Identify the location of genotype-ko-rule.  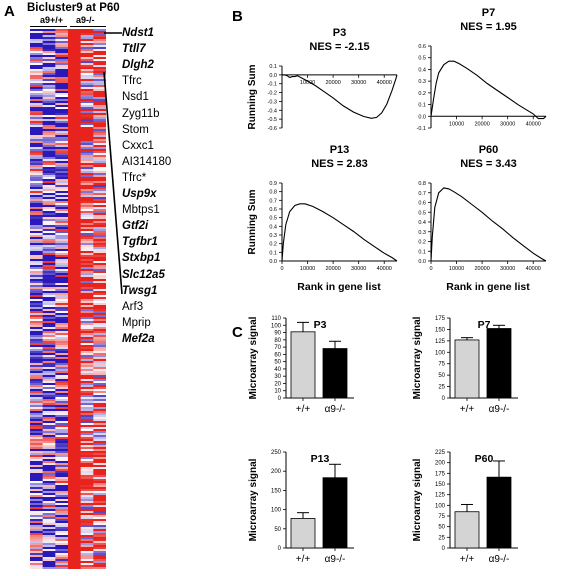
(88, 26).